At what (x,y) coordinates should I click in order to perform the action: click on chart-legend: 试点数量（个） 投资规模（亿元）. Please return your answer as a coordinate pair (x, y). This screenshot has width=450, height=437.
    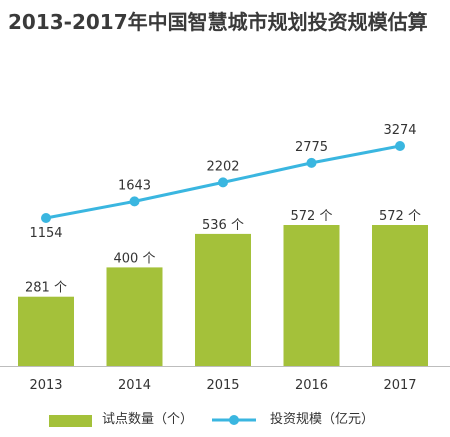
    Looking at the image, I should click on (225, 420).